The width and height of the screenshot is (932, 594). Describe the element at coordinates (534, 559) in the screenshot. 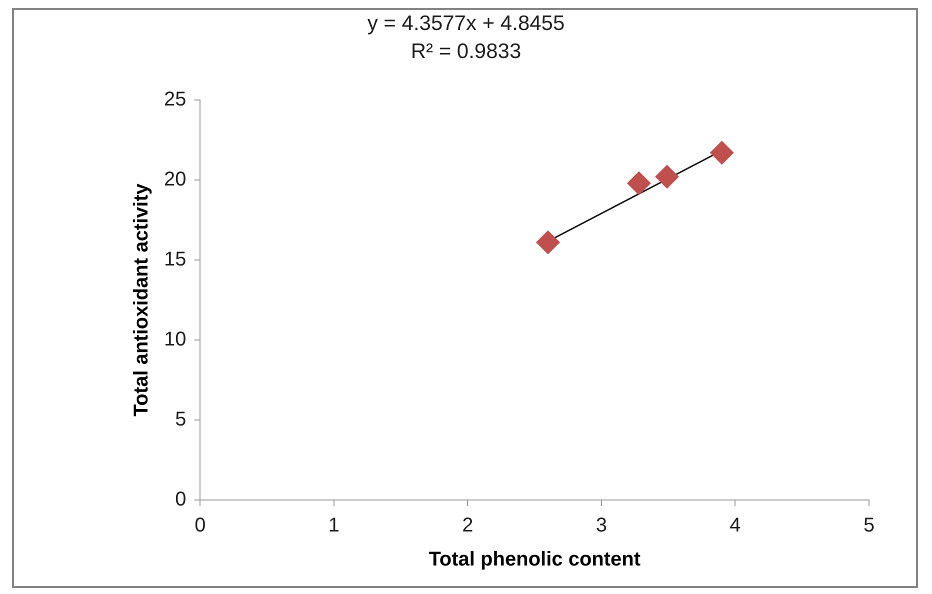

I see `x-axis-title: Total phenolic content` at that location.